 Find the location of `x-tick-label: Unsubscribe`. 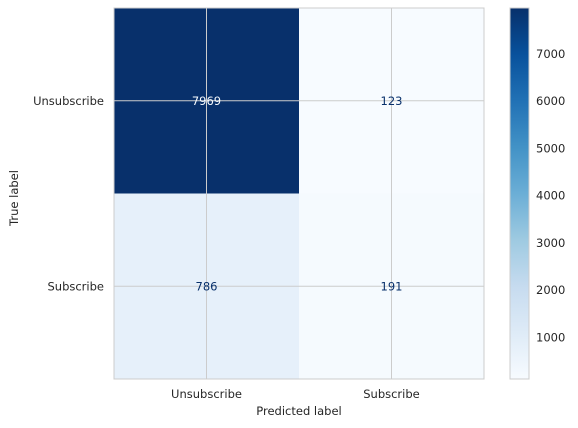

x-tick-label: Unsubscribe is located at coordinates (206, 394).